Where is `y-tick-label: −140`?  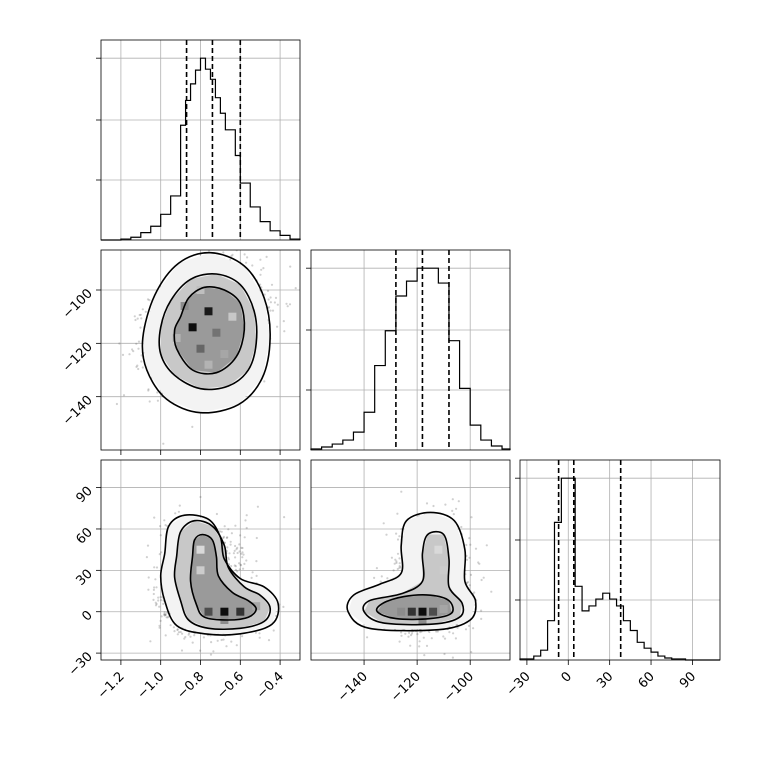 y-tick-label: −140 is located at coordinates (78, 411).